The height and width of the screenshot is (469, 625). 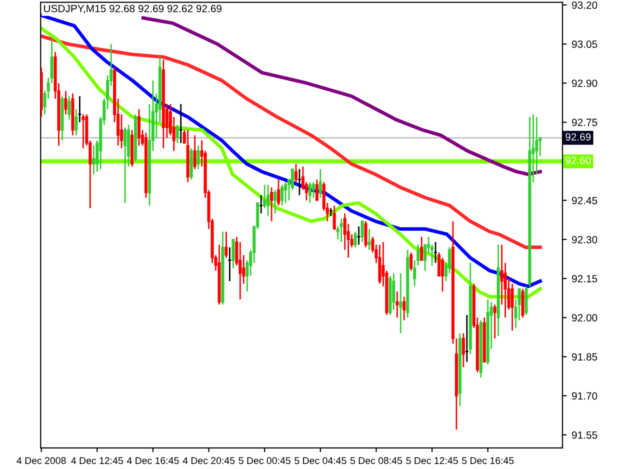 What do you see at coordinates (585, 396) in the screenshot?
I see `y-tick-label: 91.70` at bounding box center [585, 396].